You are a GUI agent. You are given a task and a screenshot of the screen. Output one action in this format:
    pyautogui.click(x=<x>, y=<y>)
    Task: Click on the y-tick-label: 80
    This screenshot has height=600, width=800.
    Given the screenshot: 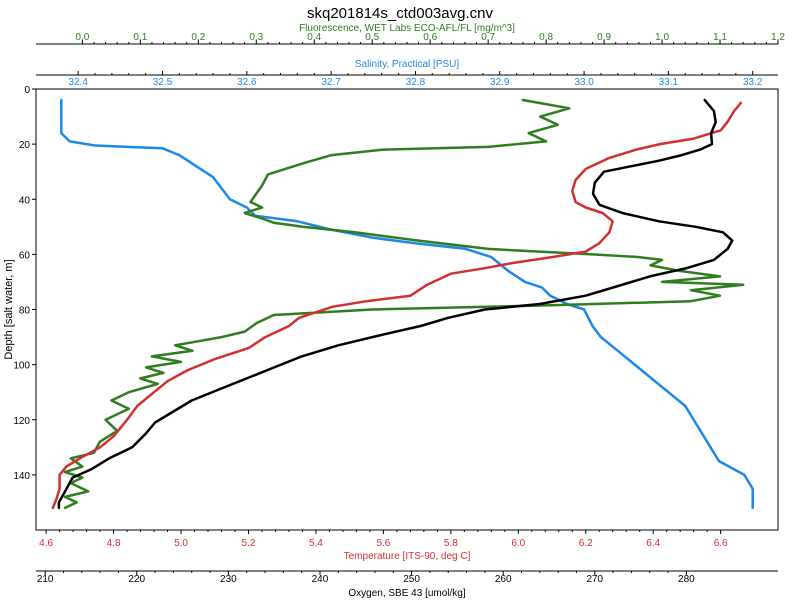 What is the action you would take?
    pyautogui.click(x=25, y=311)
    